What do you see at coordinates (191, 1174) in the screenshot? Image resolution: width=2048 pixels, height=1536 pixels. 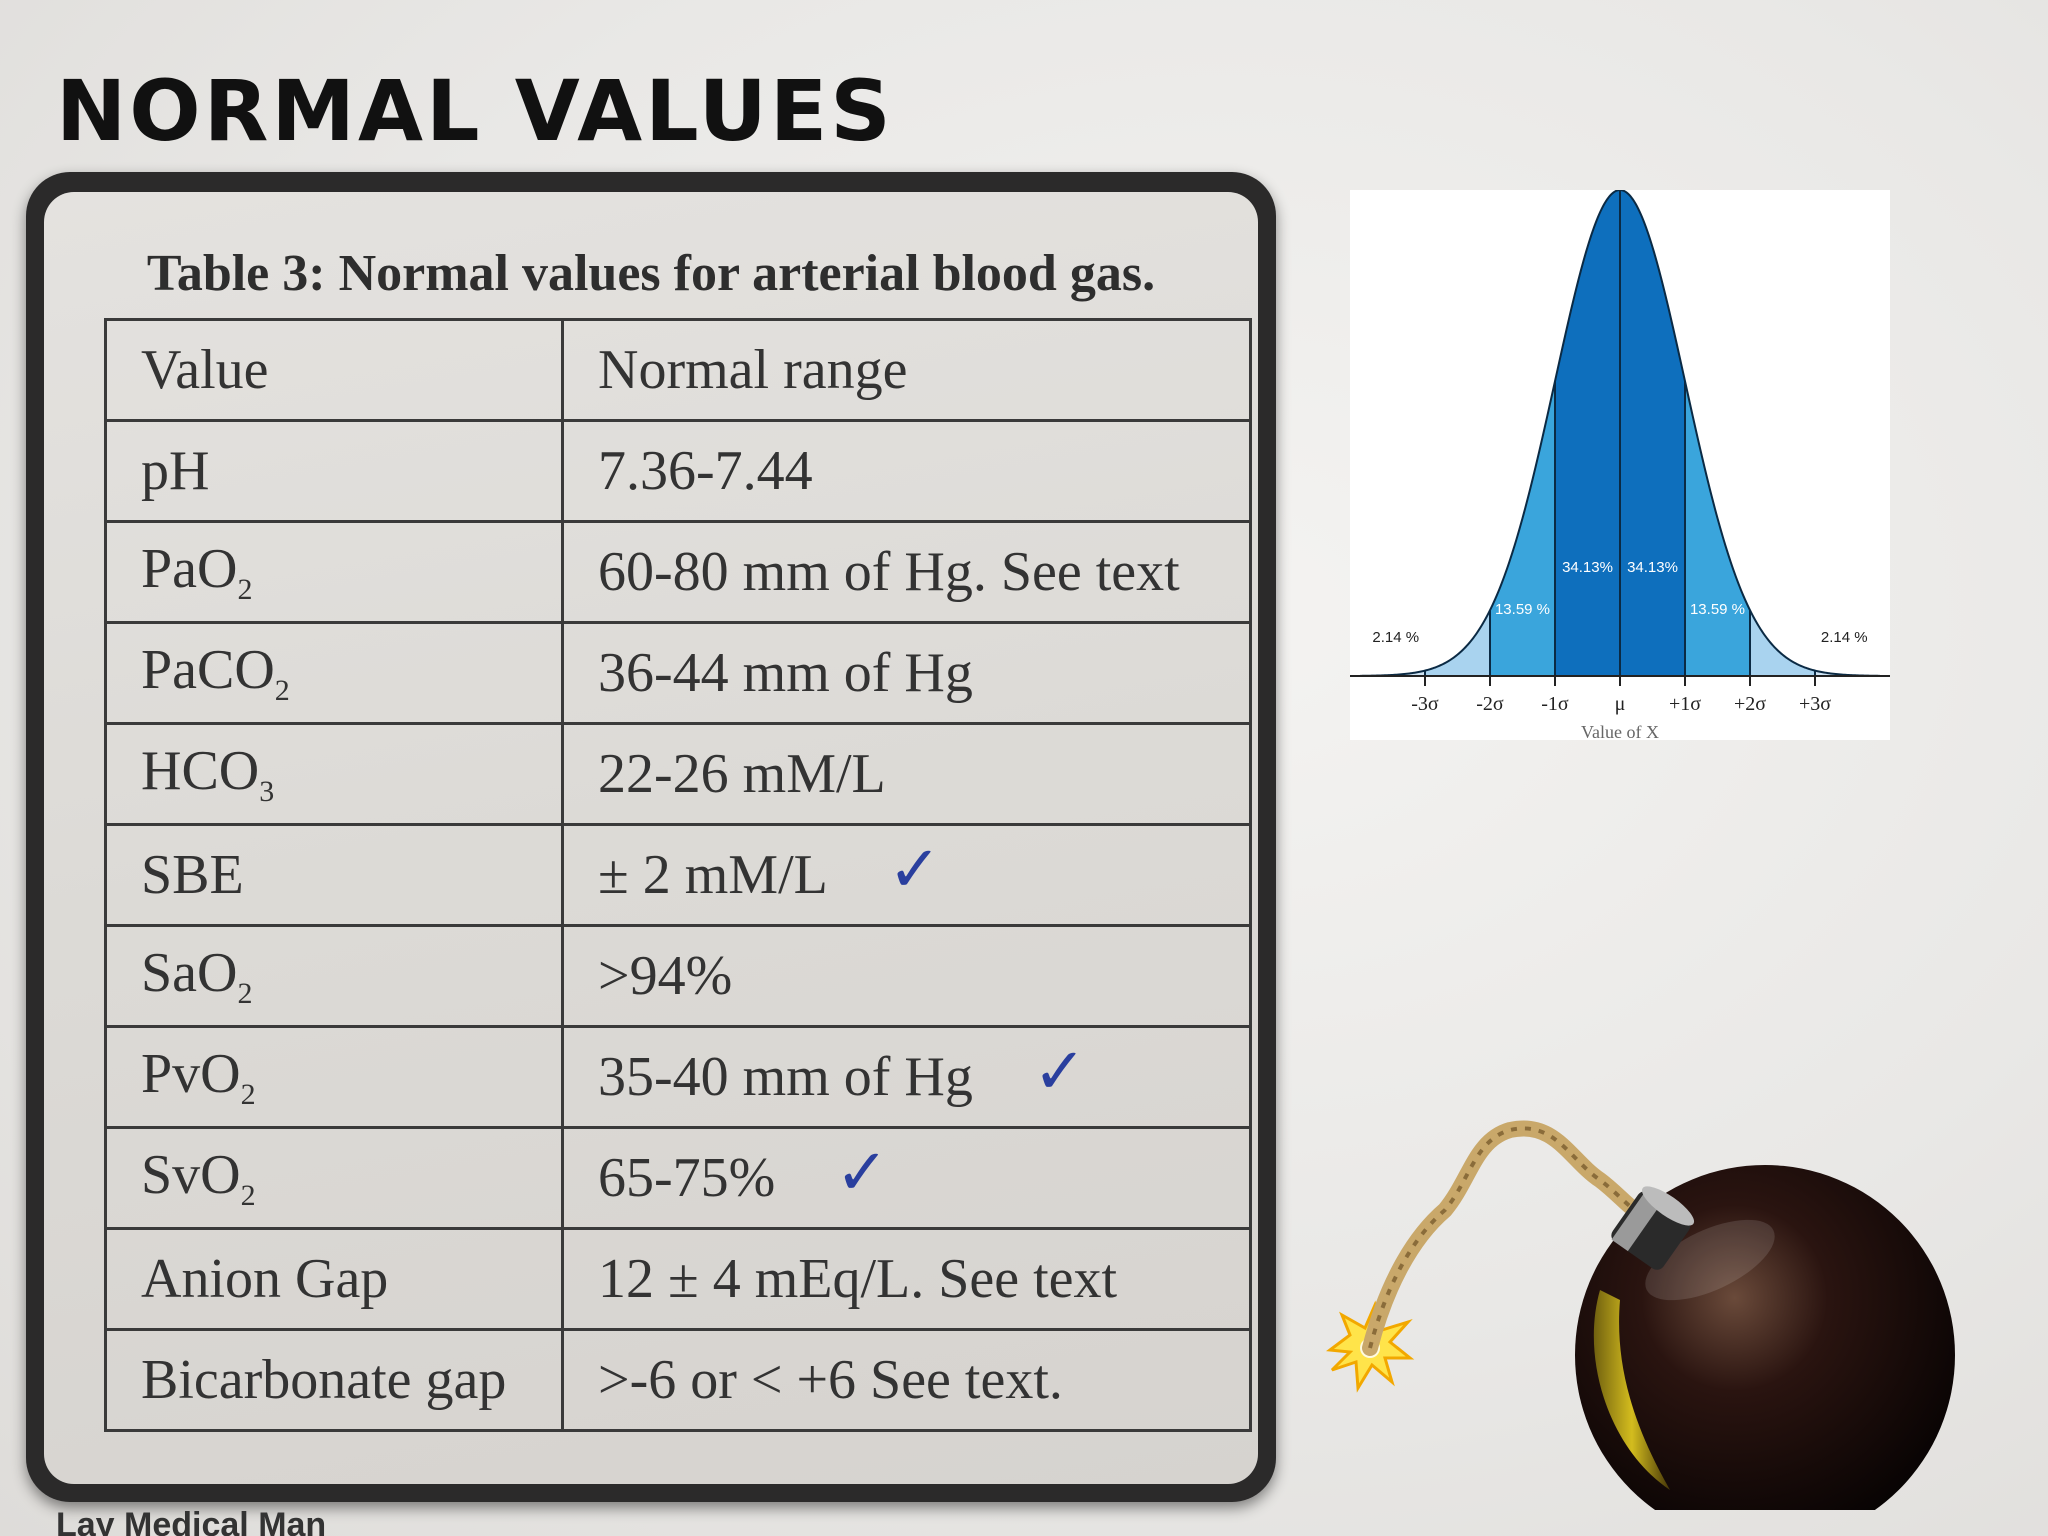 I see `value-name: SvO` at bounding box center [191, 1174].